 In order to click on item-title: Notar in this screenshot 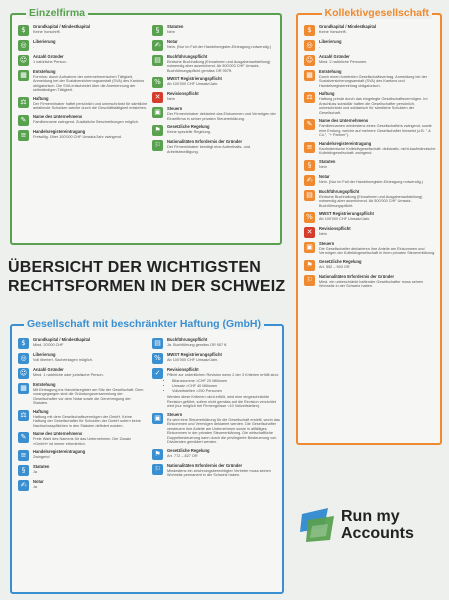, I will do `click(324, 176)`.